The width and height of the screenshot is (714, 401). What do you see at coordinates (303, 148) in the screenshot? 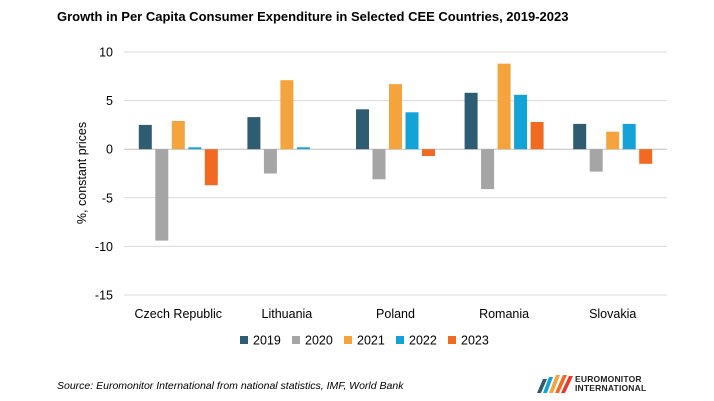
I see `bar-2022-lithuania` at bounding box center [303, 148].